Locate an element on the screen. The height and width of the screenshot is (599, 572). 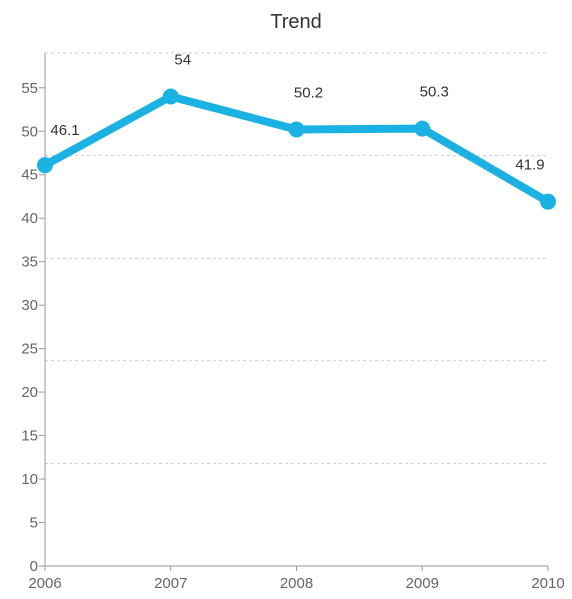
y-tick-label: 35 is located at coordinates (29, 262).